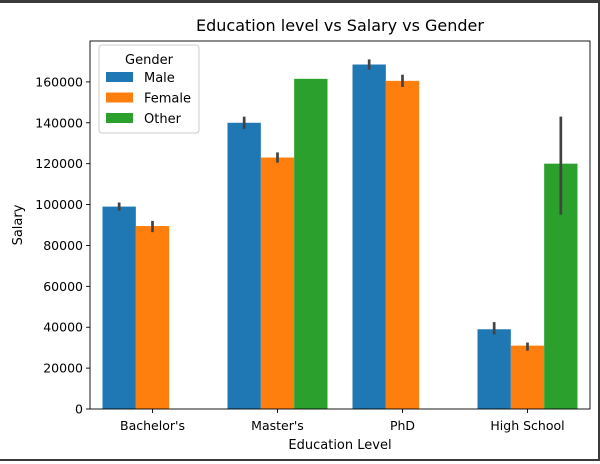 This screenshot has height=464, width=600. Describe the element at coordinates (244, 266) in the screenshot. I see `bar-male-master-s` at that location.